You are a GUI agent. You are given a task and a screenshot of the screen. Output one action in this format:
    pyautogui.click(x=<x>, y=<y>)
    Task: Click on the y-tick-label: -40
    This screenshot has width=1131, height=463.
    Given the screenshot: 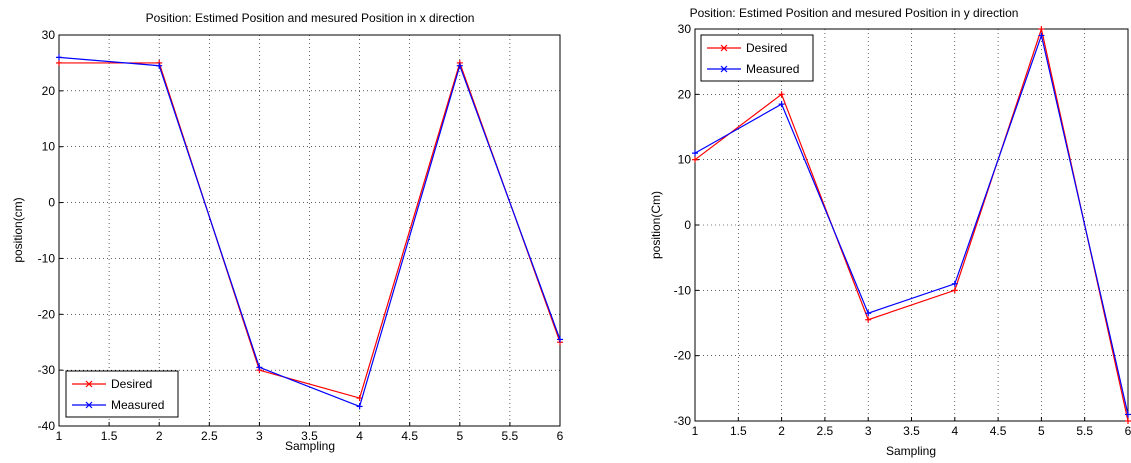 What is the action you would take?
    pyautogui.click(x=47, y=426)
    